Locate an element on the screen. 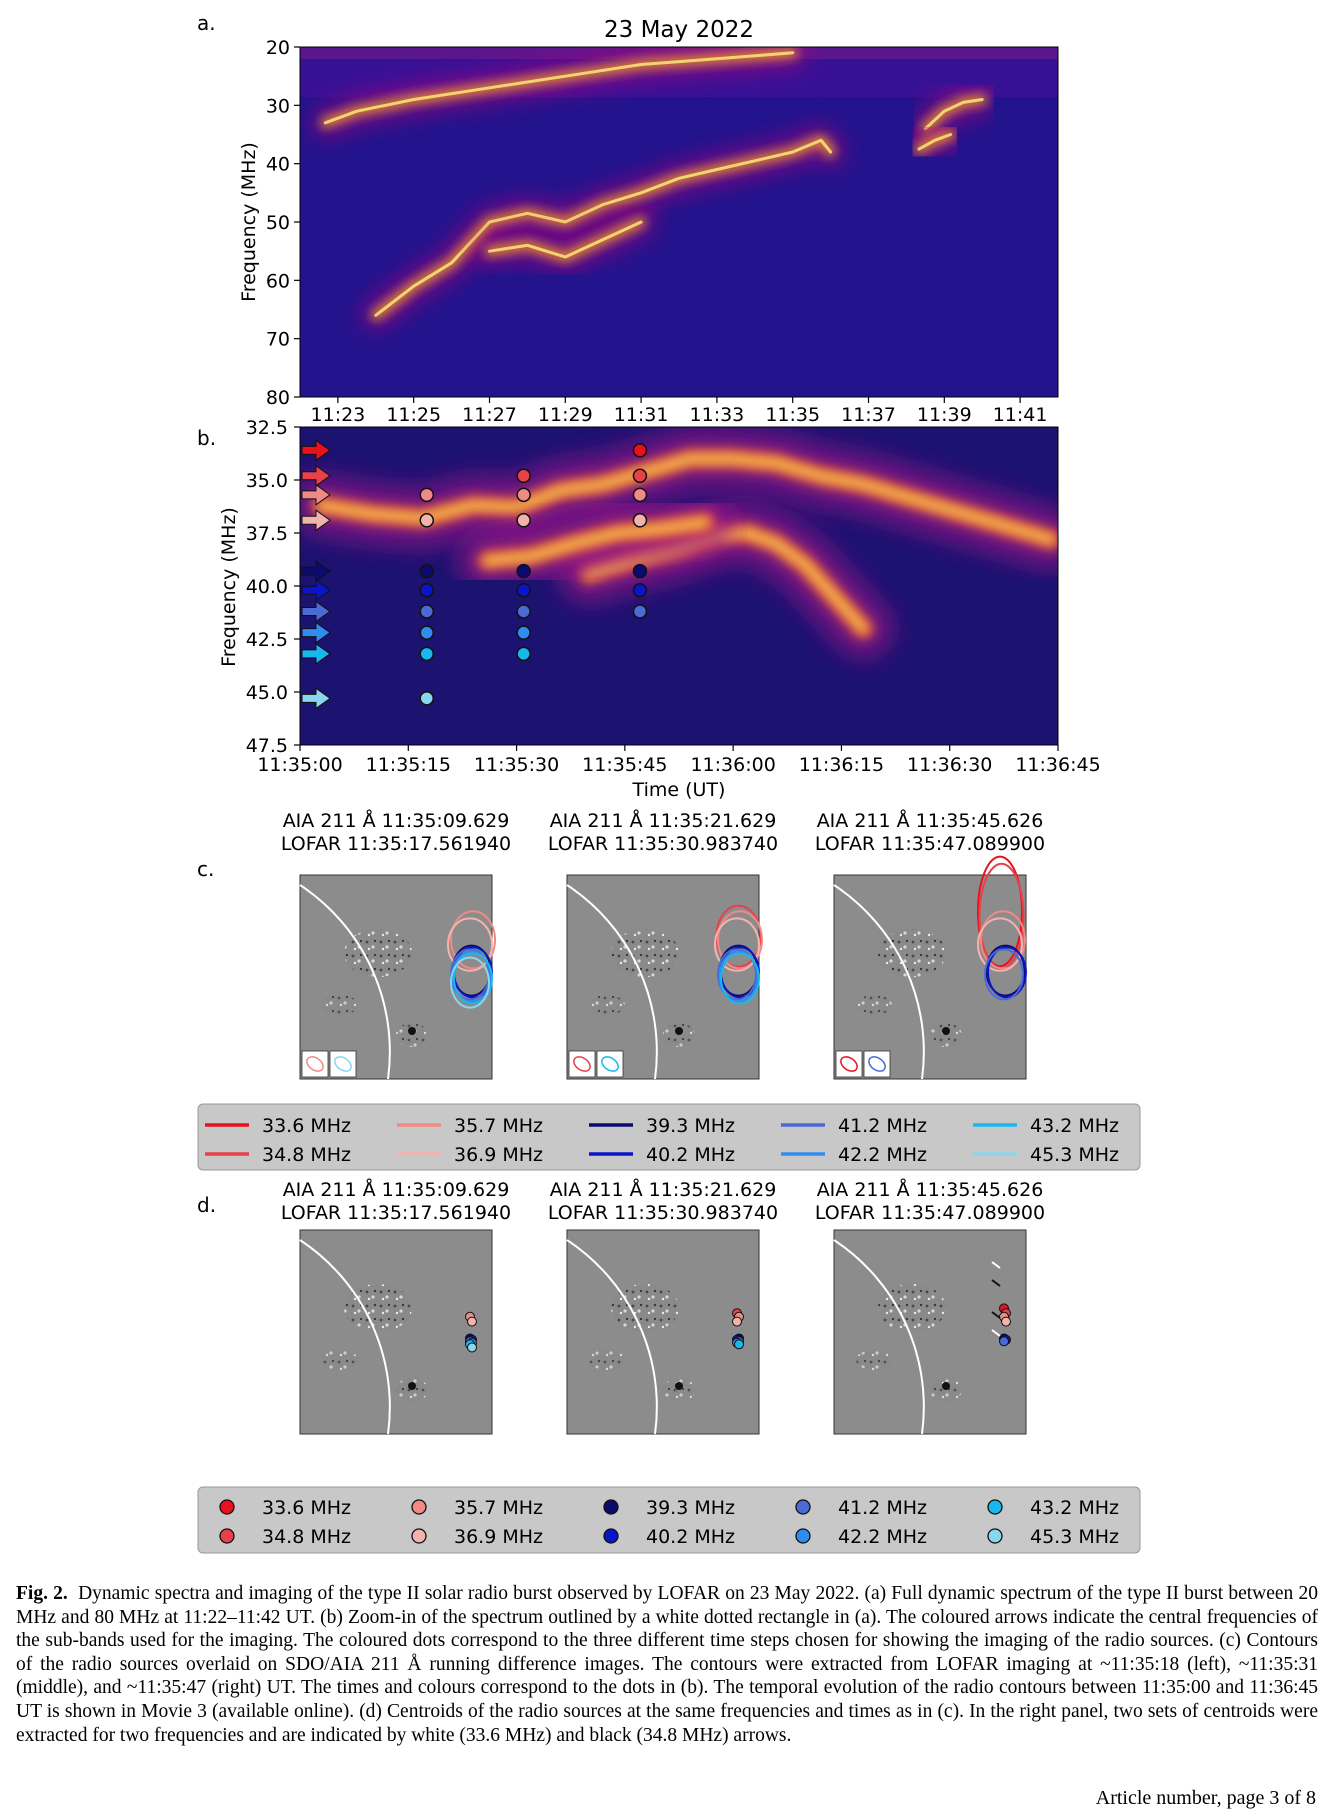 The width and height of the screenshot is (1341, 1813). chart-b-lanes is located at coordinates (679, 543).